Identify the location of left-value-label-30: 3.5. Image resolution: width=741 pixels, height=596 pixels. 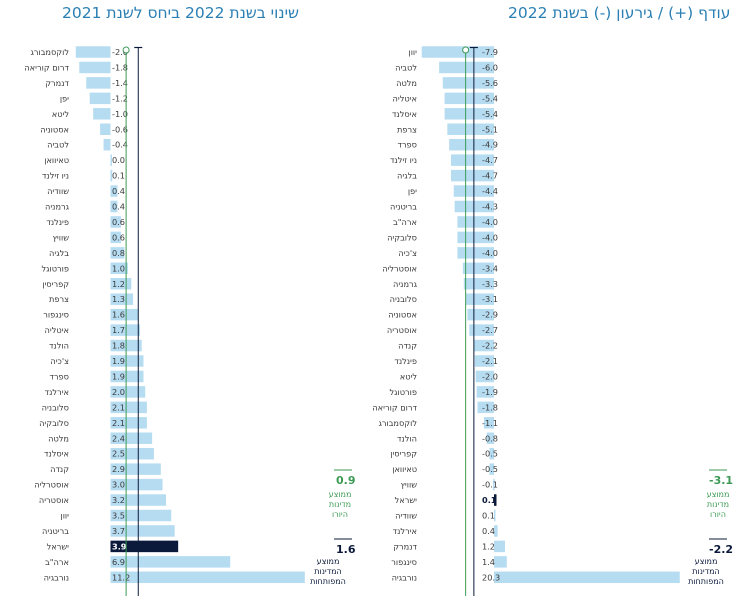
(118, 516).